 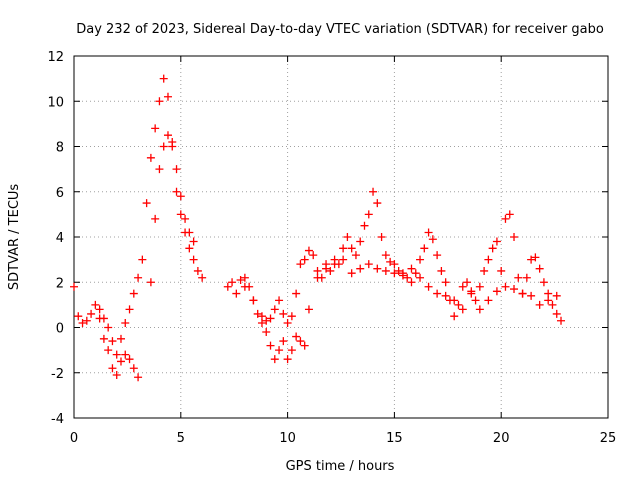 I want to click on x-tick-label: 10, so click(x=287, y=438).